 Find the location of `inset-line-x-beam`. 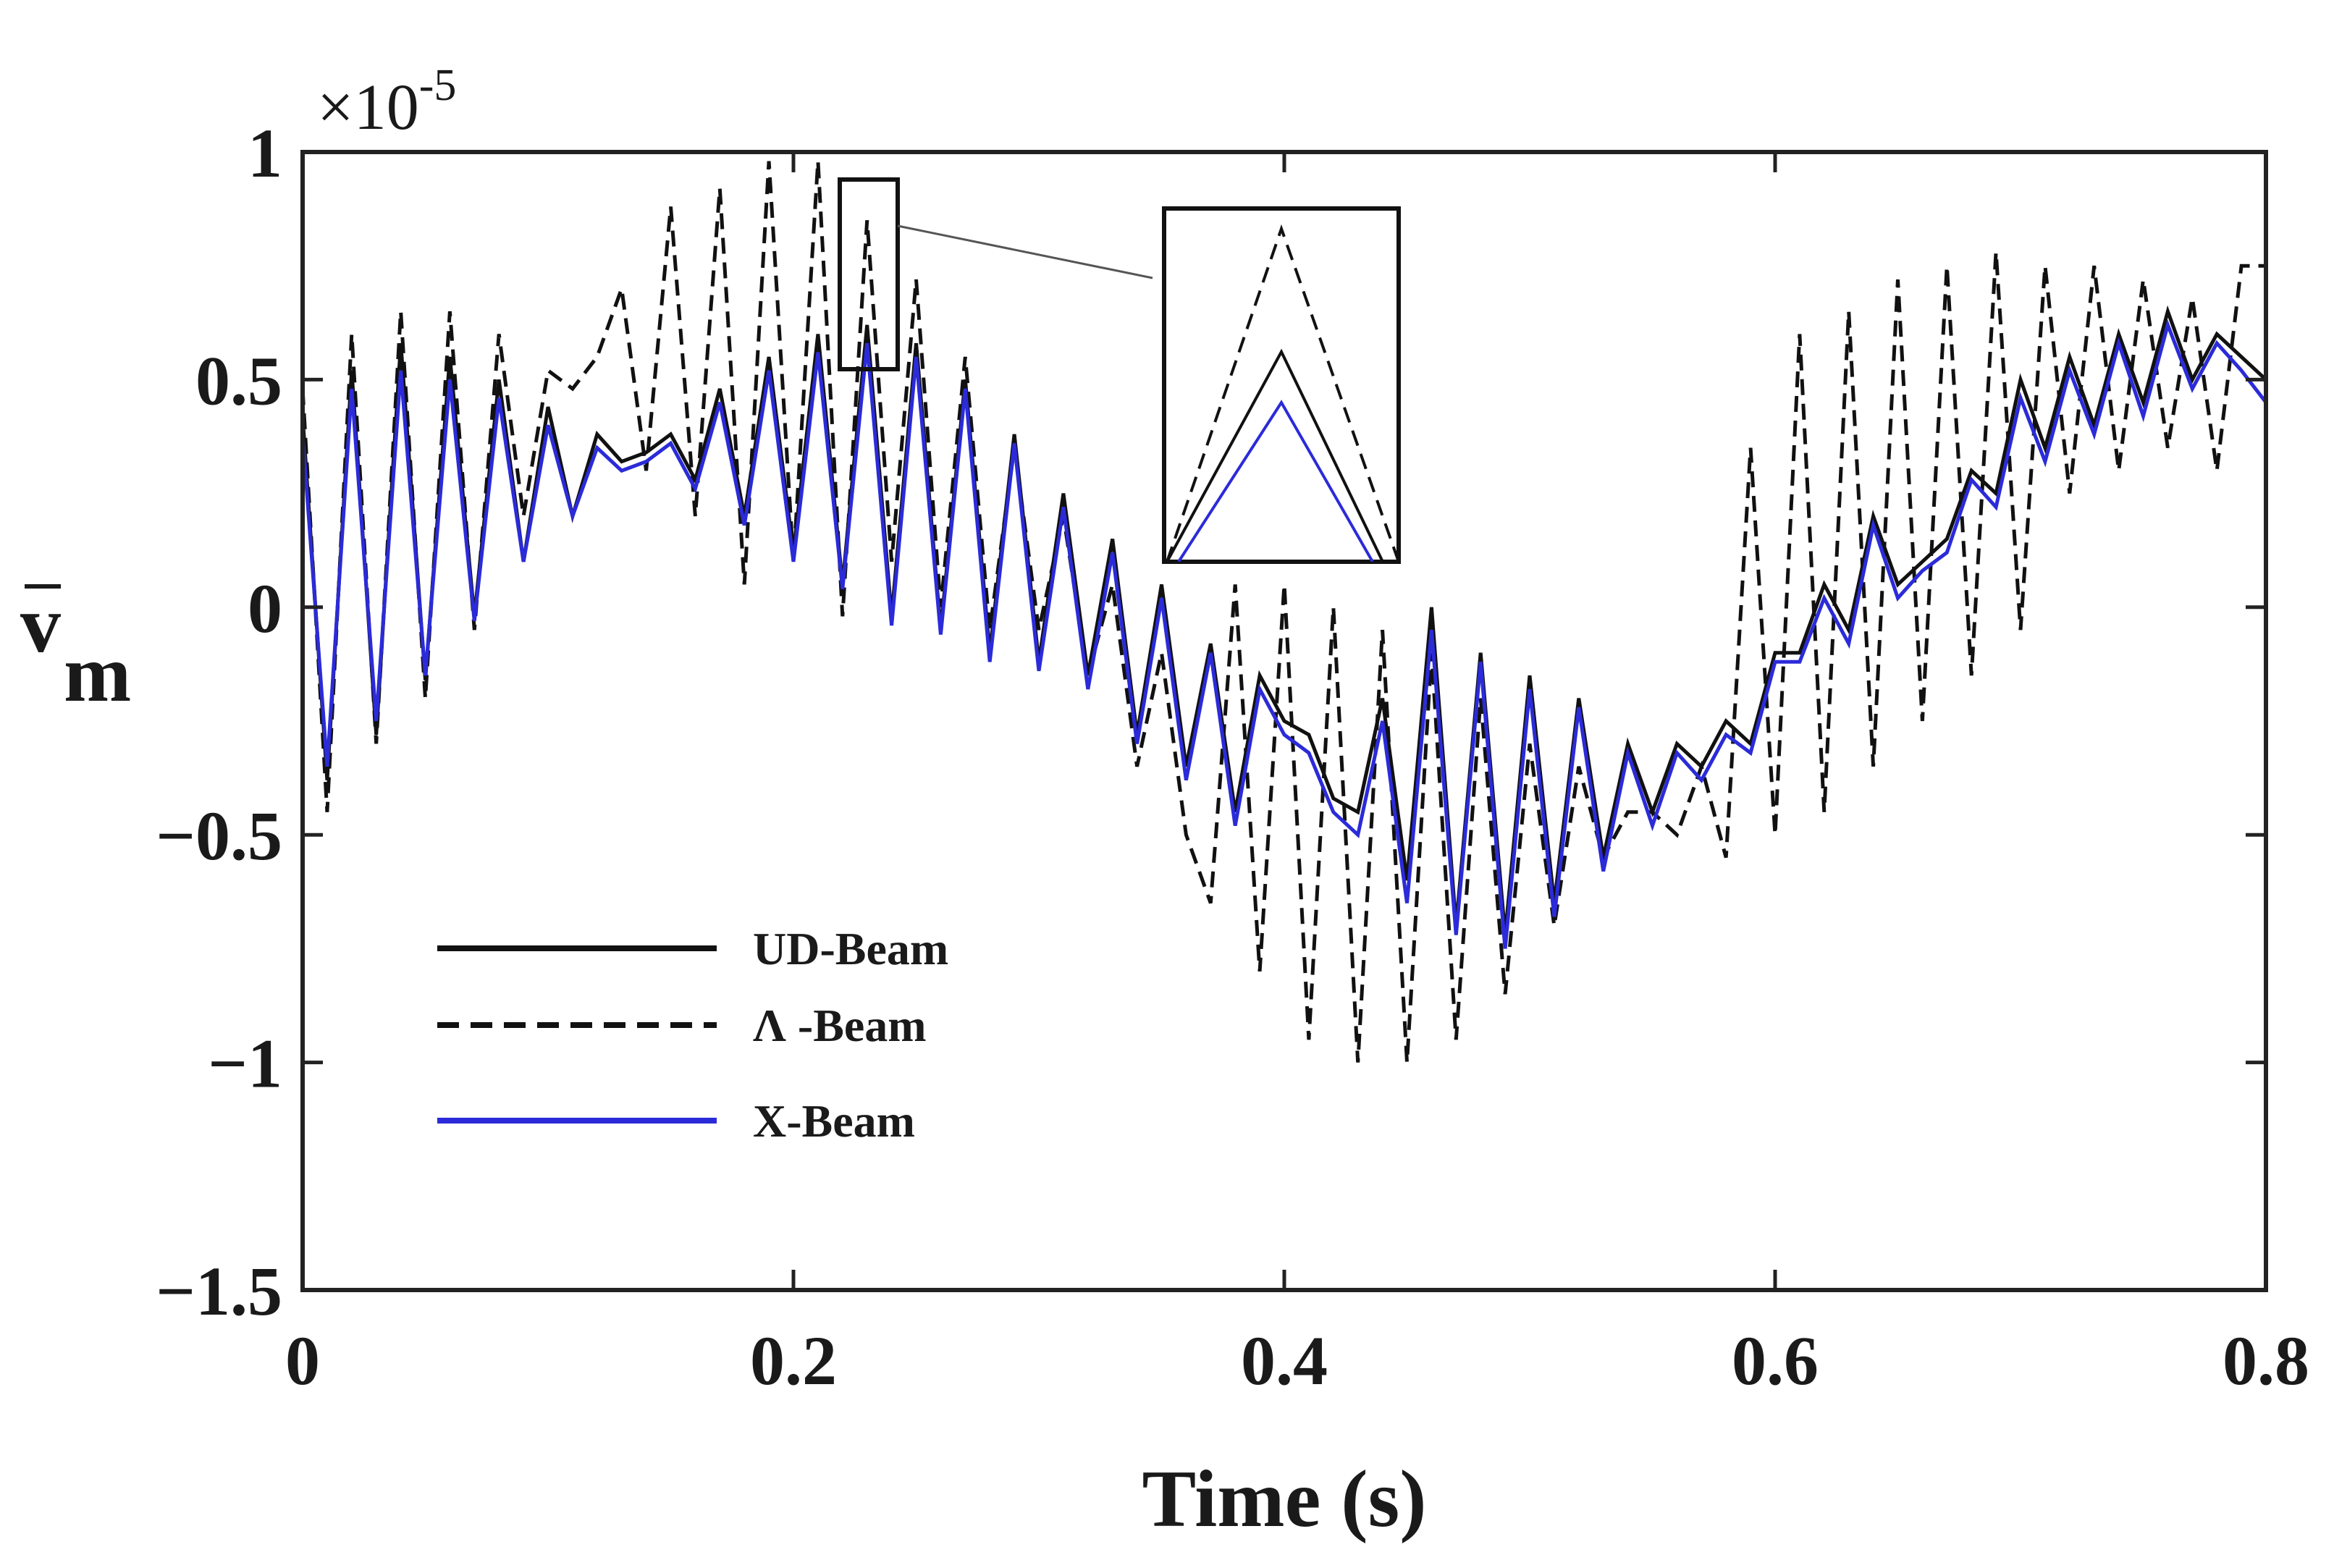

inset-line-x-beam is located at coordinates (1275, 481).